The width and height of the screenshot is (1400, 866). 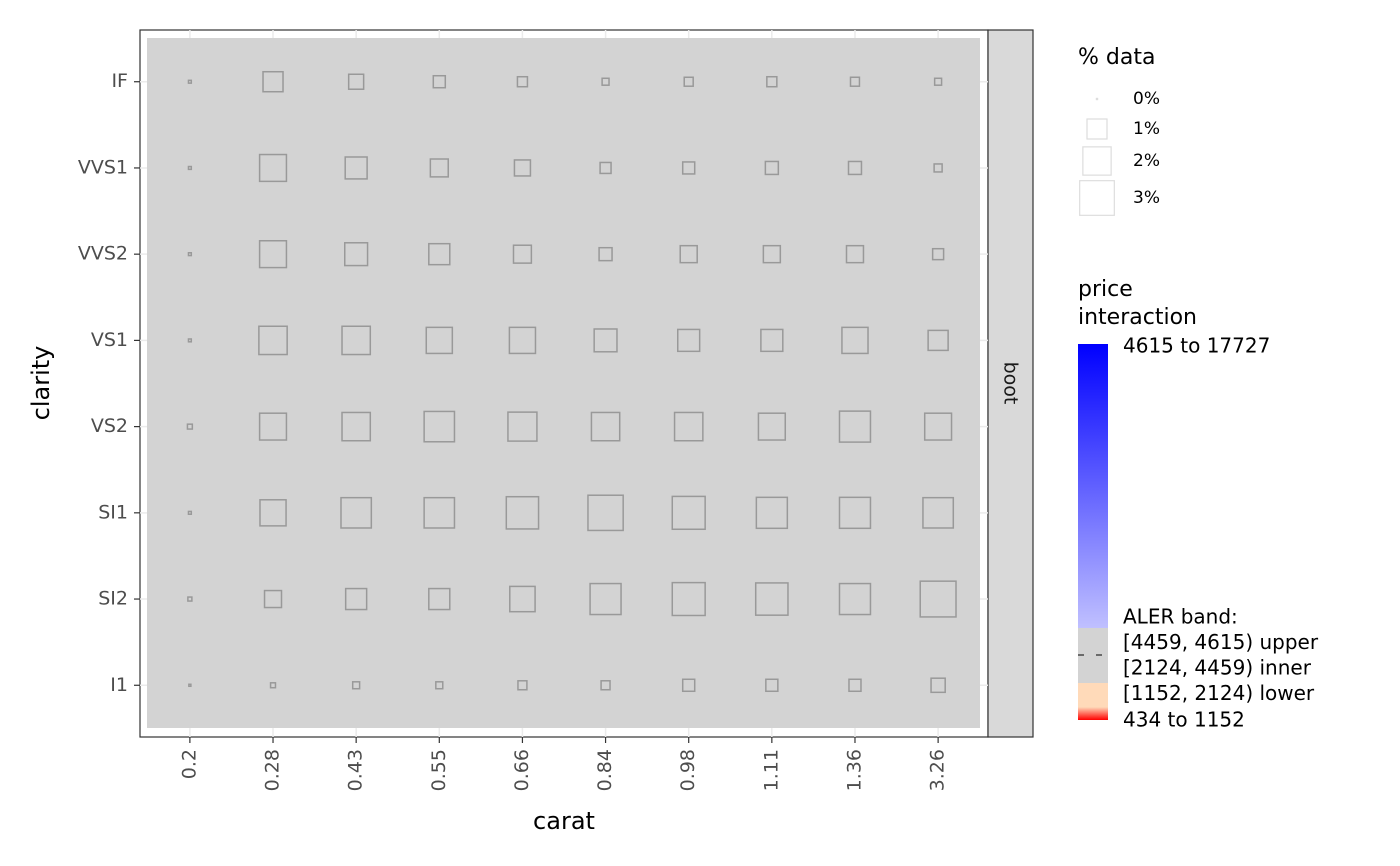 I want to click on legend-title: interaction, so click(x=1137, y=317).